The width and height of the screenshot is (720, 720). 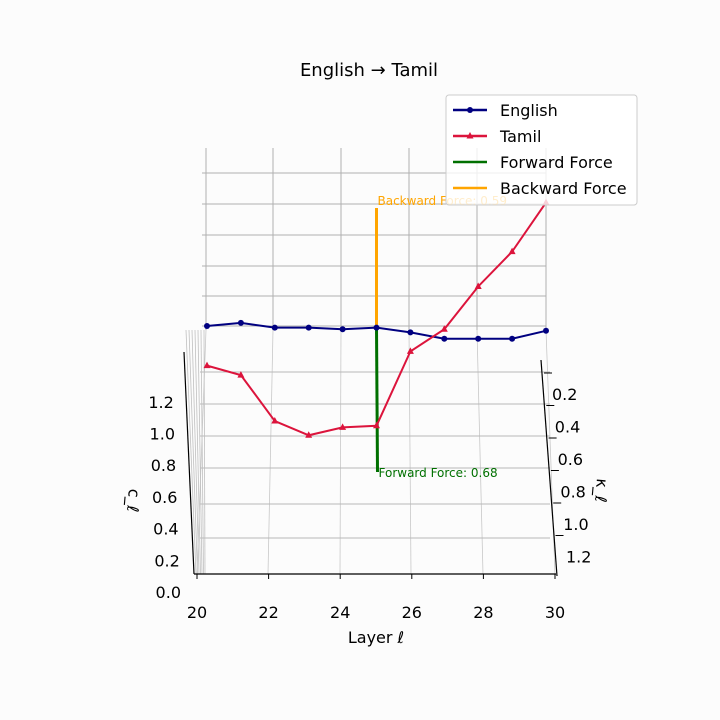 I want to click on legend-label: English, so click(x=529, y=110).